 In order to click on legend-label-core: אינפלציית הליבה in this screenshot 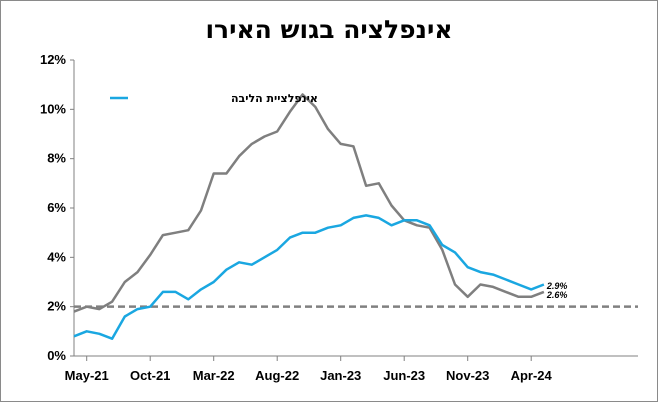, I will do `click(274, 98)`.